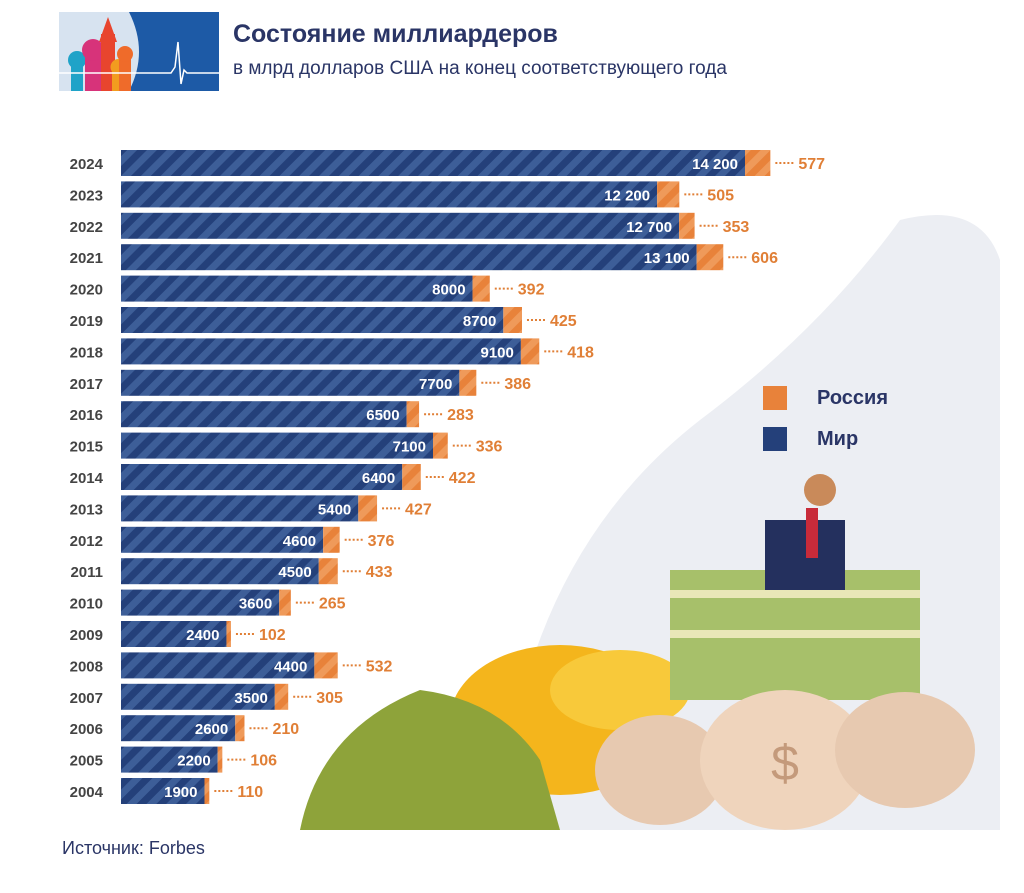  I want to click on russia-value-label: 577, so click(811, 164).